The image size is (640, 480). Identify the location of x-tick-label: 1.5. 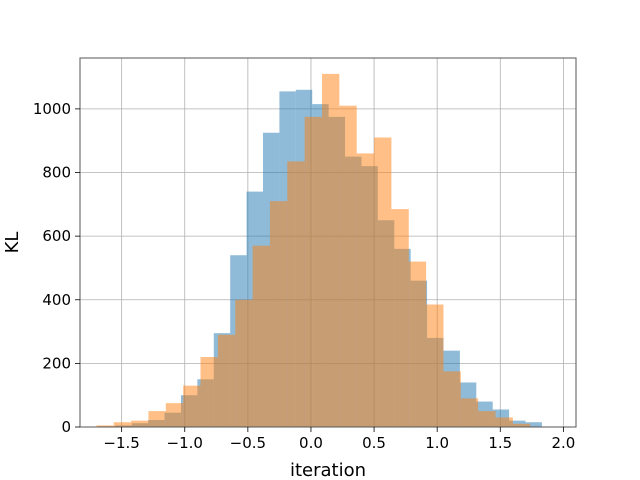
(500, 443).